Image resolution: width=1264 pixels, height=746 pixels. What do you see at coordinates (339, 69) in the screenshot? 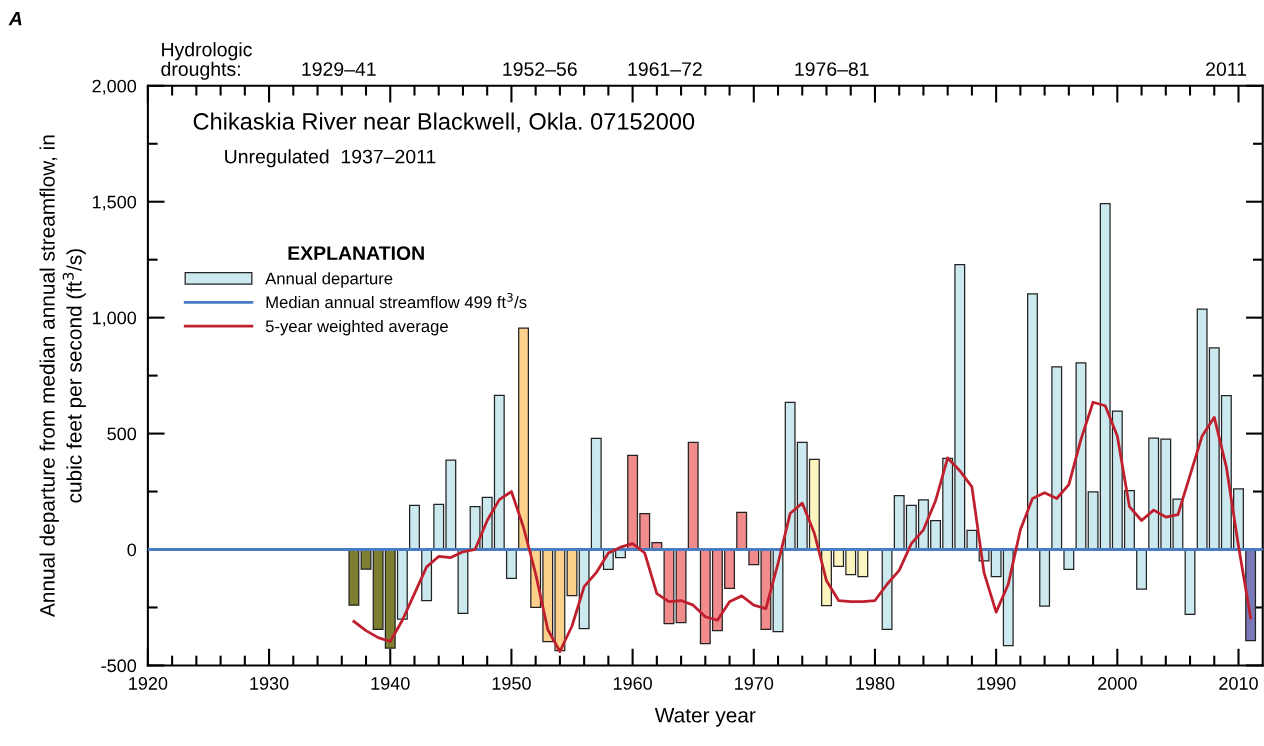
I see `text: 1929–41` at bounding box center [339, 69].